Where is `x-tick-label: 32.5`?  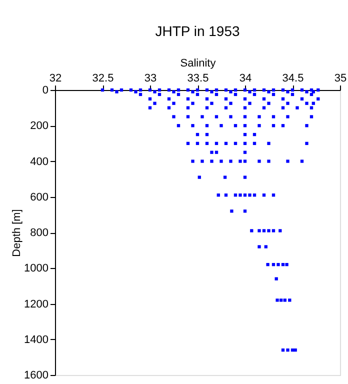 x-tick-label: 32.5 is located at coordinates (103, 78).